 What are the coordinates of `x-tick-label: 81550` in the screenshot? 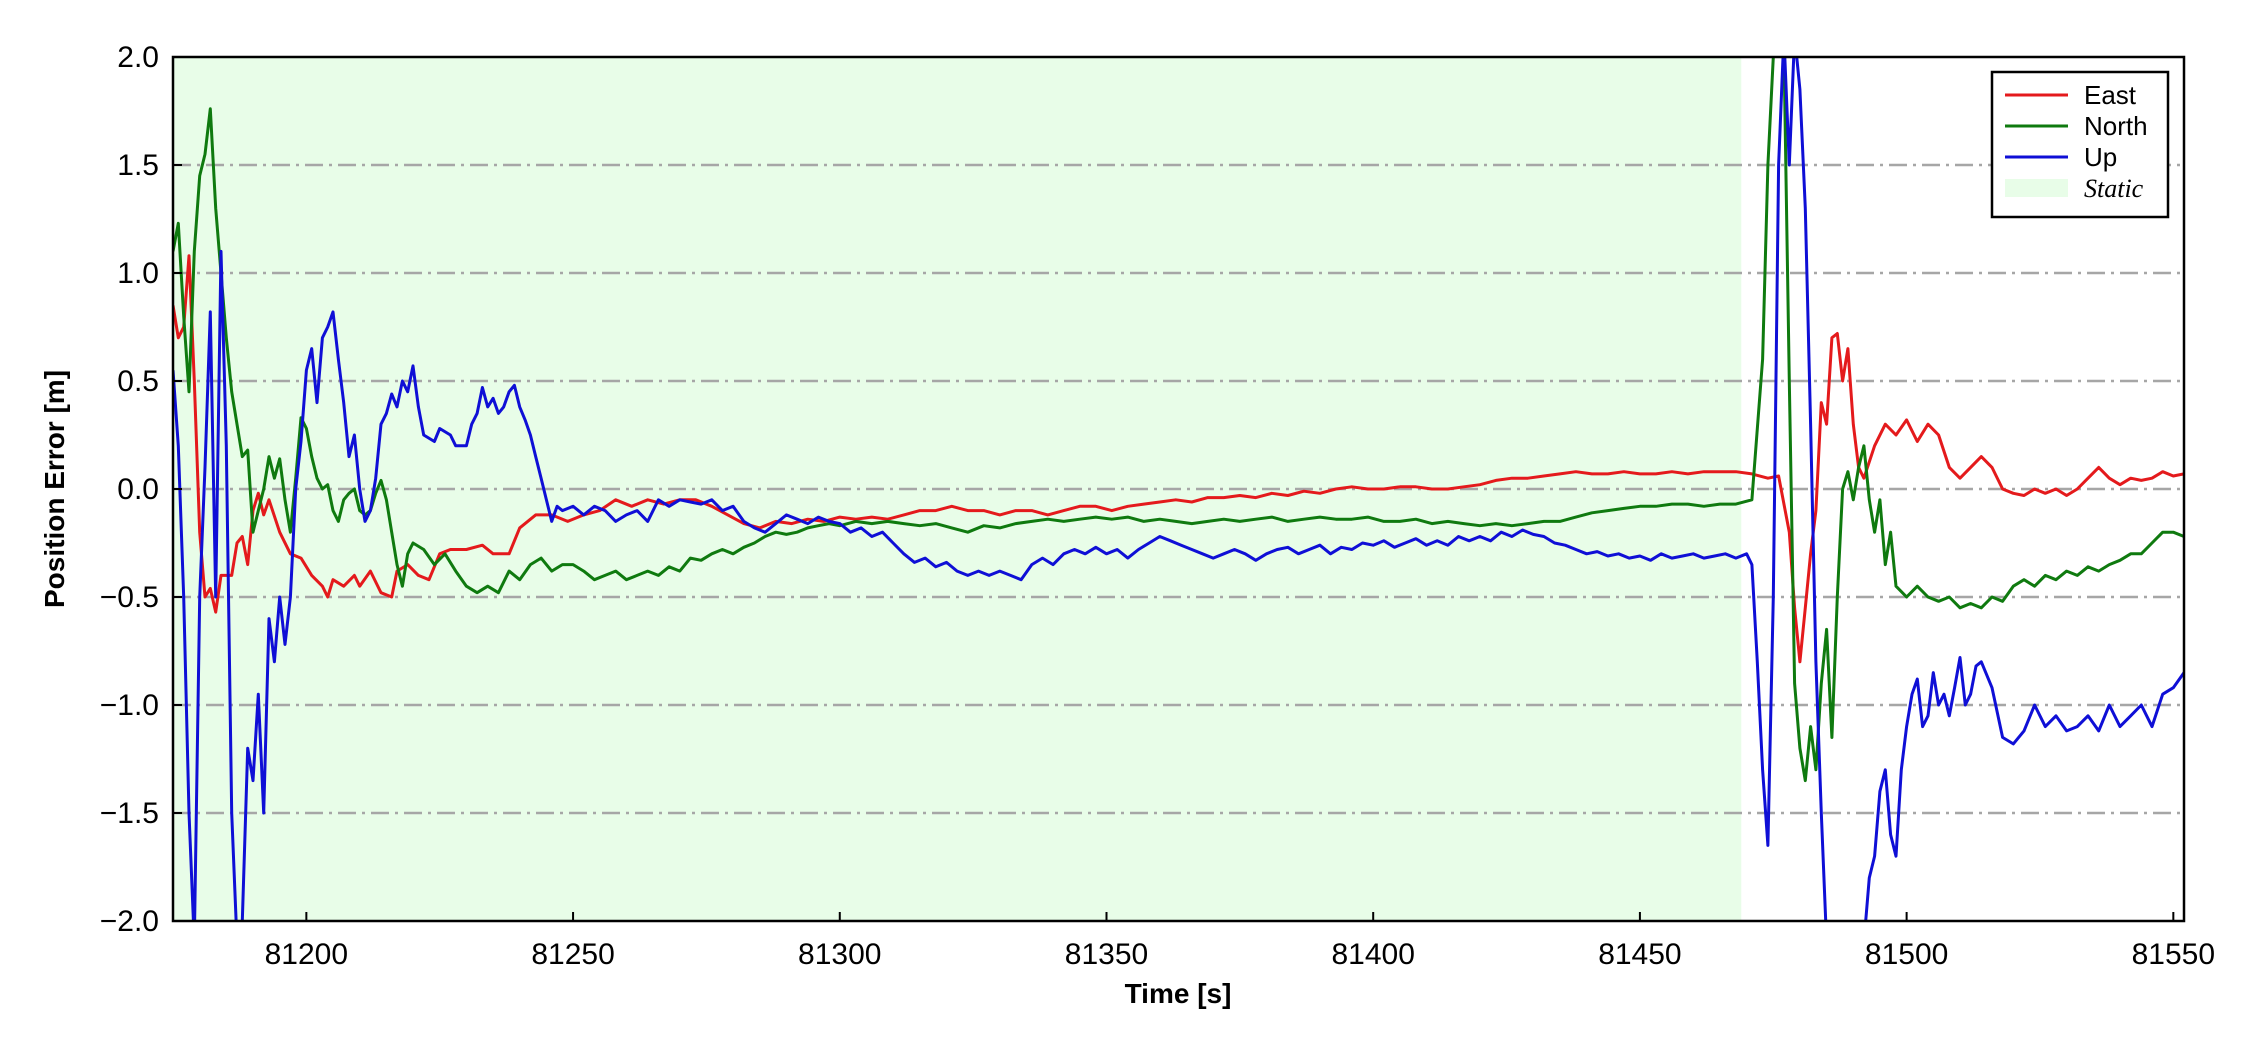 It's located at (2173, 954).